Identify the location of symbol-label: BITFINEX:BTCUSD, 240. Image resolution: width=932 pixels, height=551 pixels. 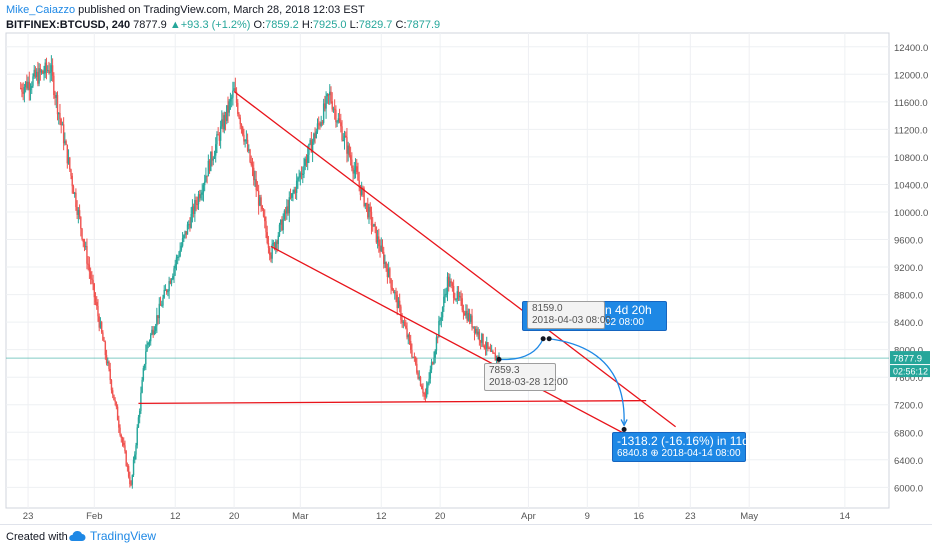
(68, 25).